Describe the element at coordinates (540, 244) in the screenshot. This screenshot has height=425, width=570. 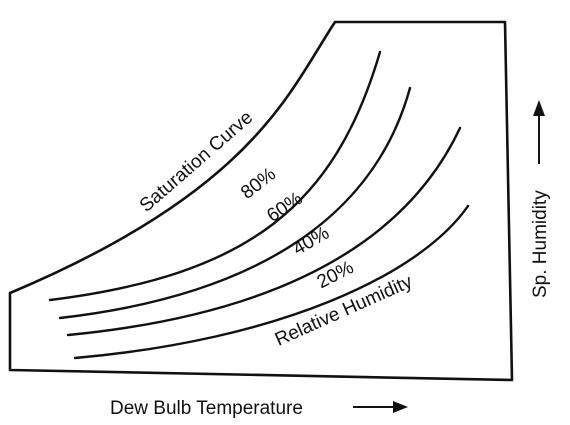
I see `y-axis-label: Sp. Humidity` at that location.